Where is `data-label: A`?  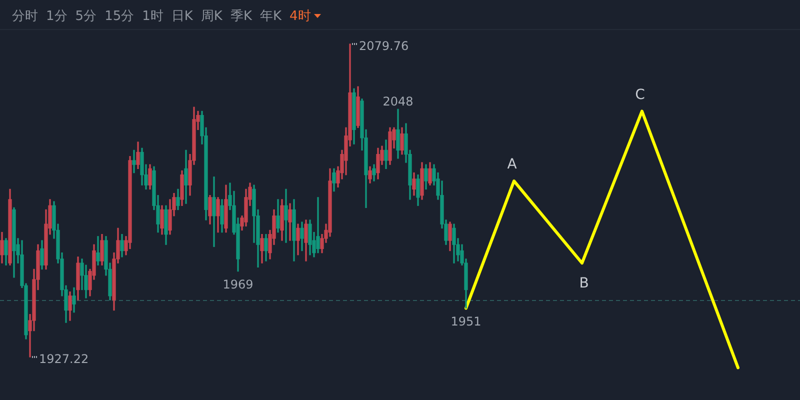 data-label: A is located at coordinates (512, 164).